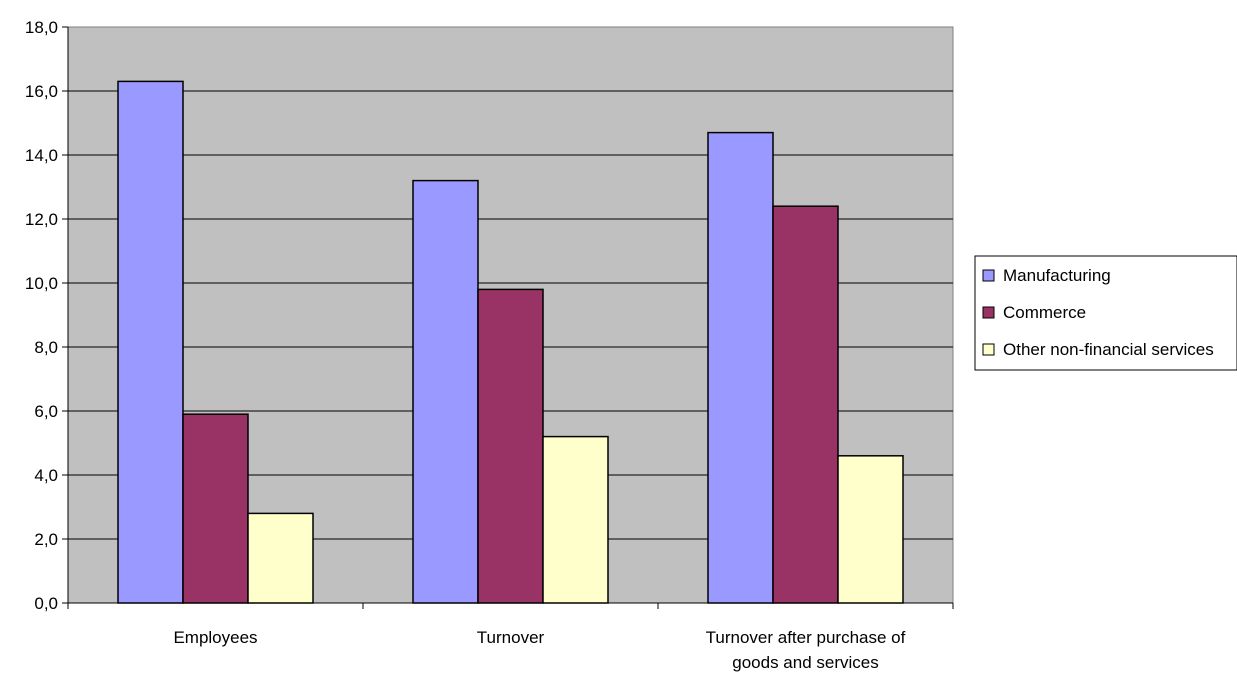 Image resolution: width=1237 pixels, height=677 pixels. I want to click on y-tick-label: 14,0, so click(41, 155).